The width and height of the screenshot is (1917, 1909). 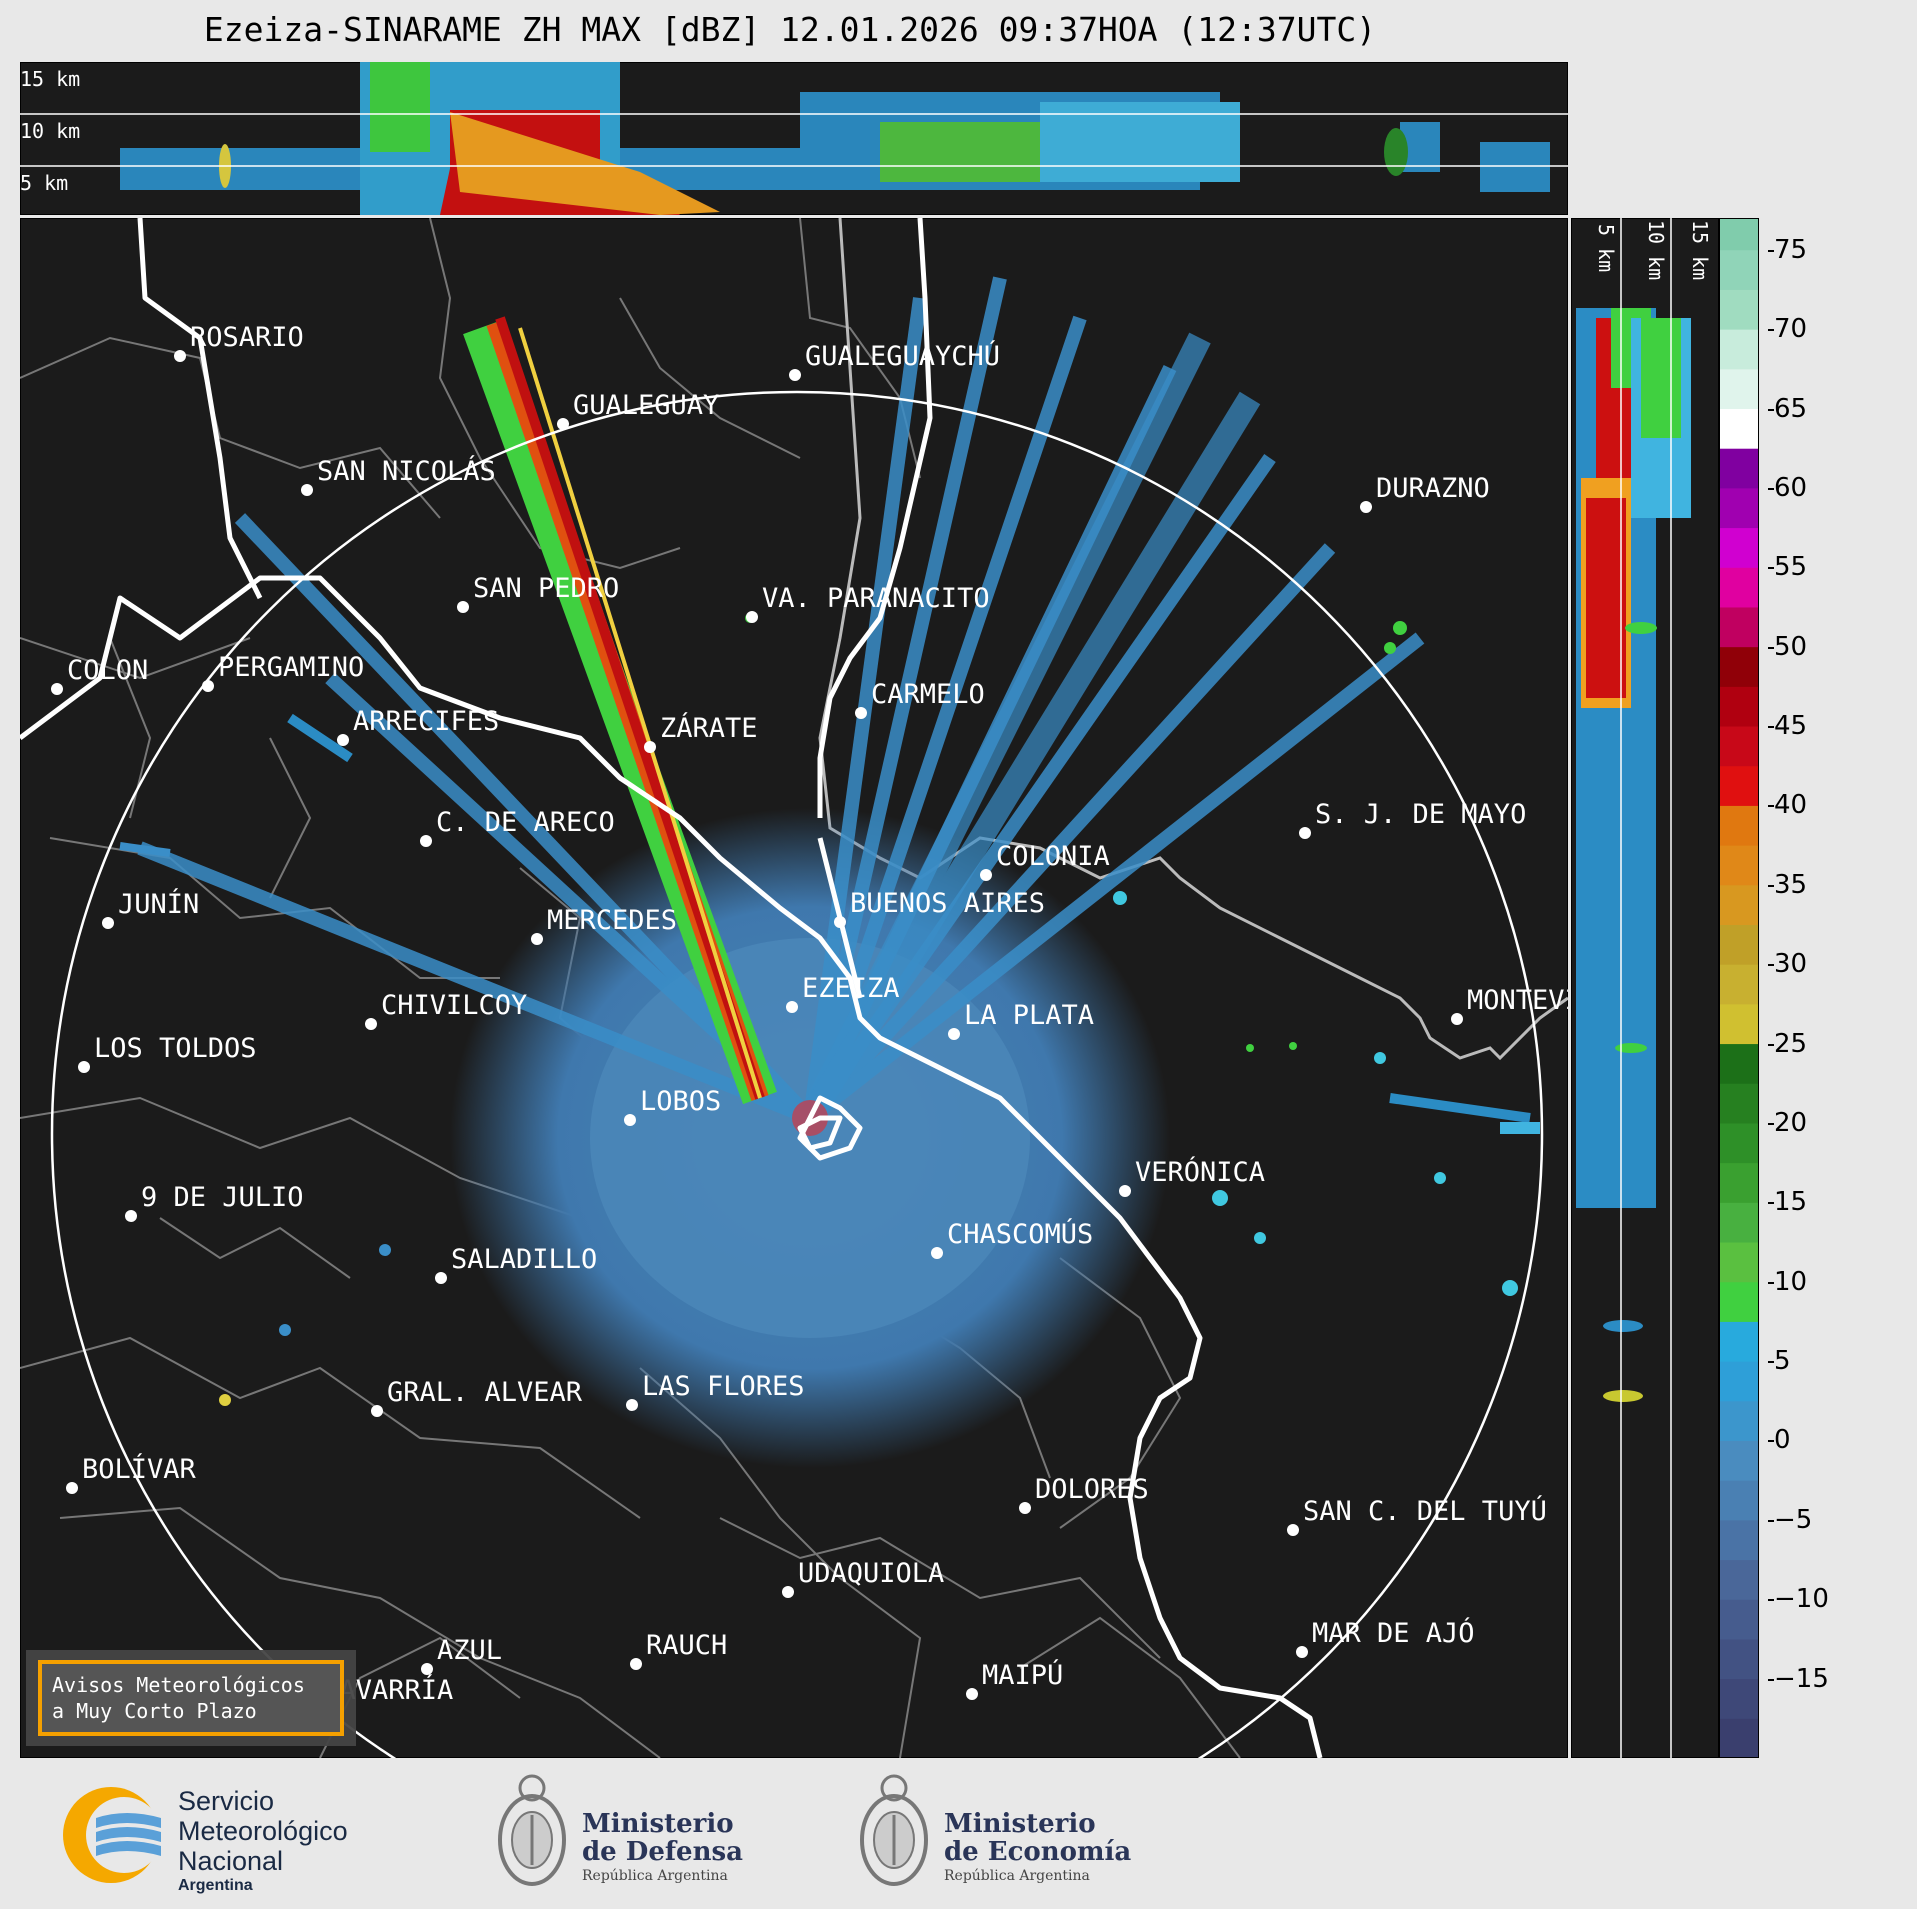 What do you see at coordinates (1192, 1176) in the screenshot?
I see `city-marker: VERÓNICA` at bounding box center [1192, 1176].